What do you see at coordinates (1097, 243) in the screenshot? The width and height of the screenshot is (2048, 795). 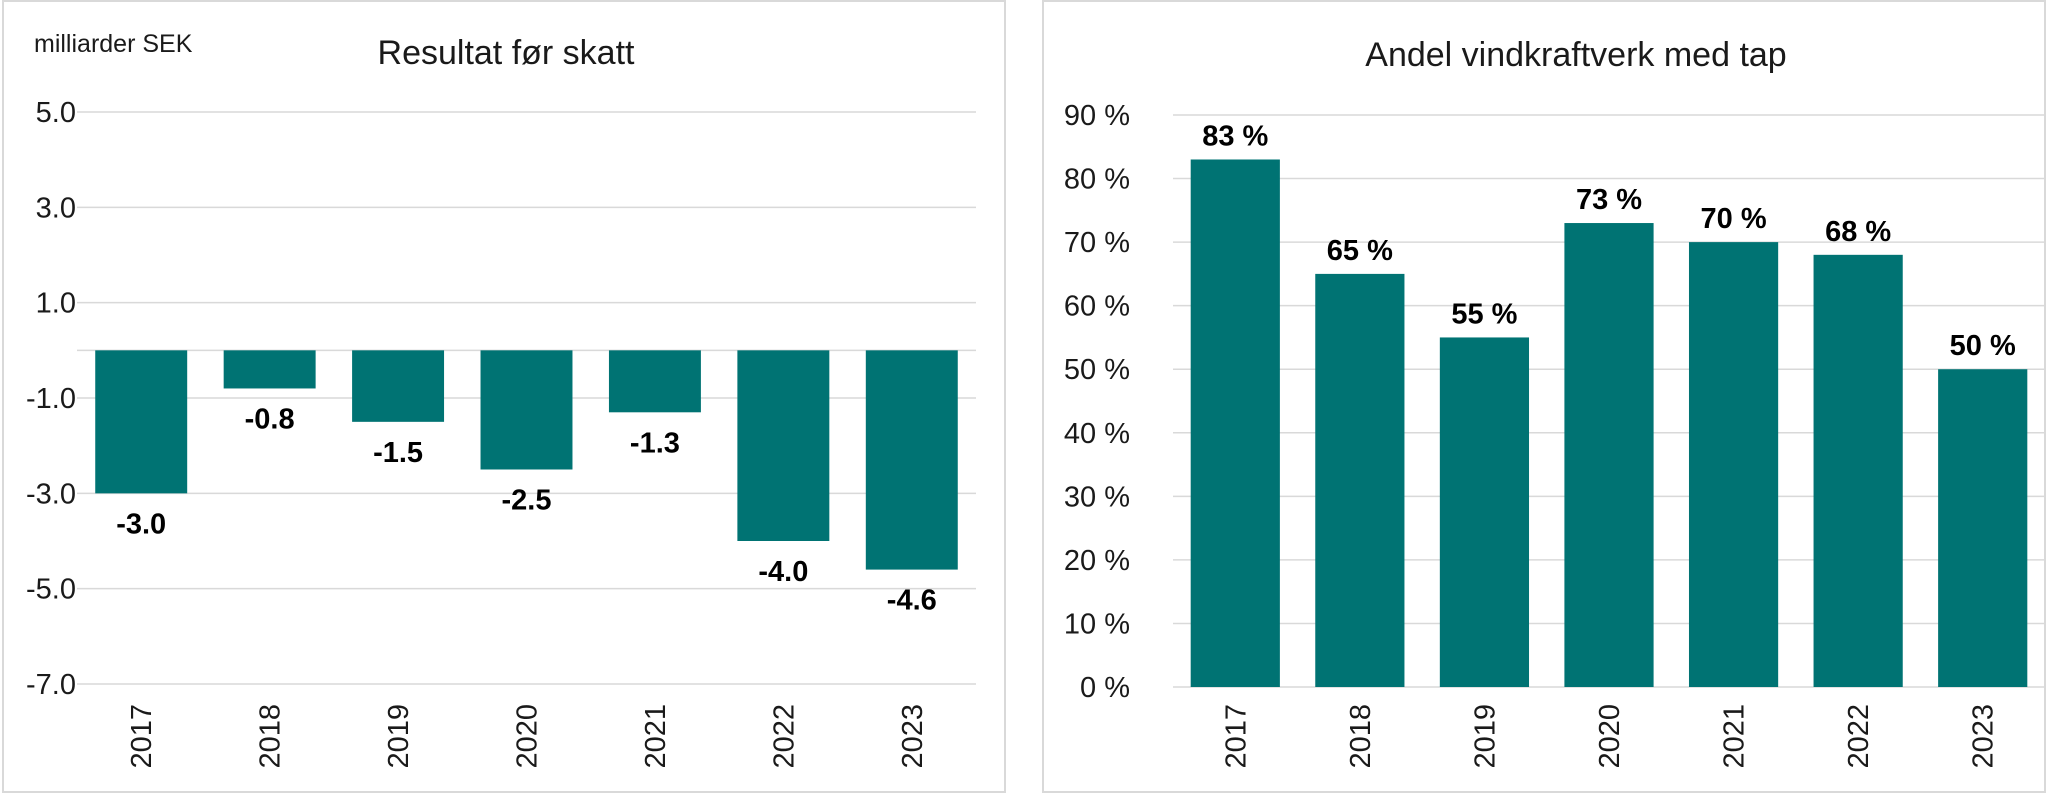 I see `y-tick-label: 70 %` at bounding box center [1097, 243].